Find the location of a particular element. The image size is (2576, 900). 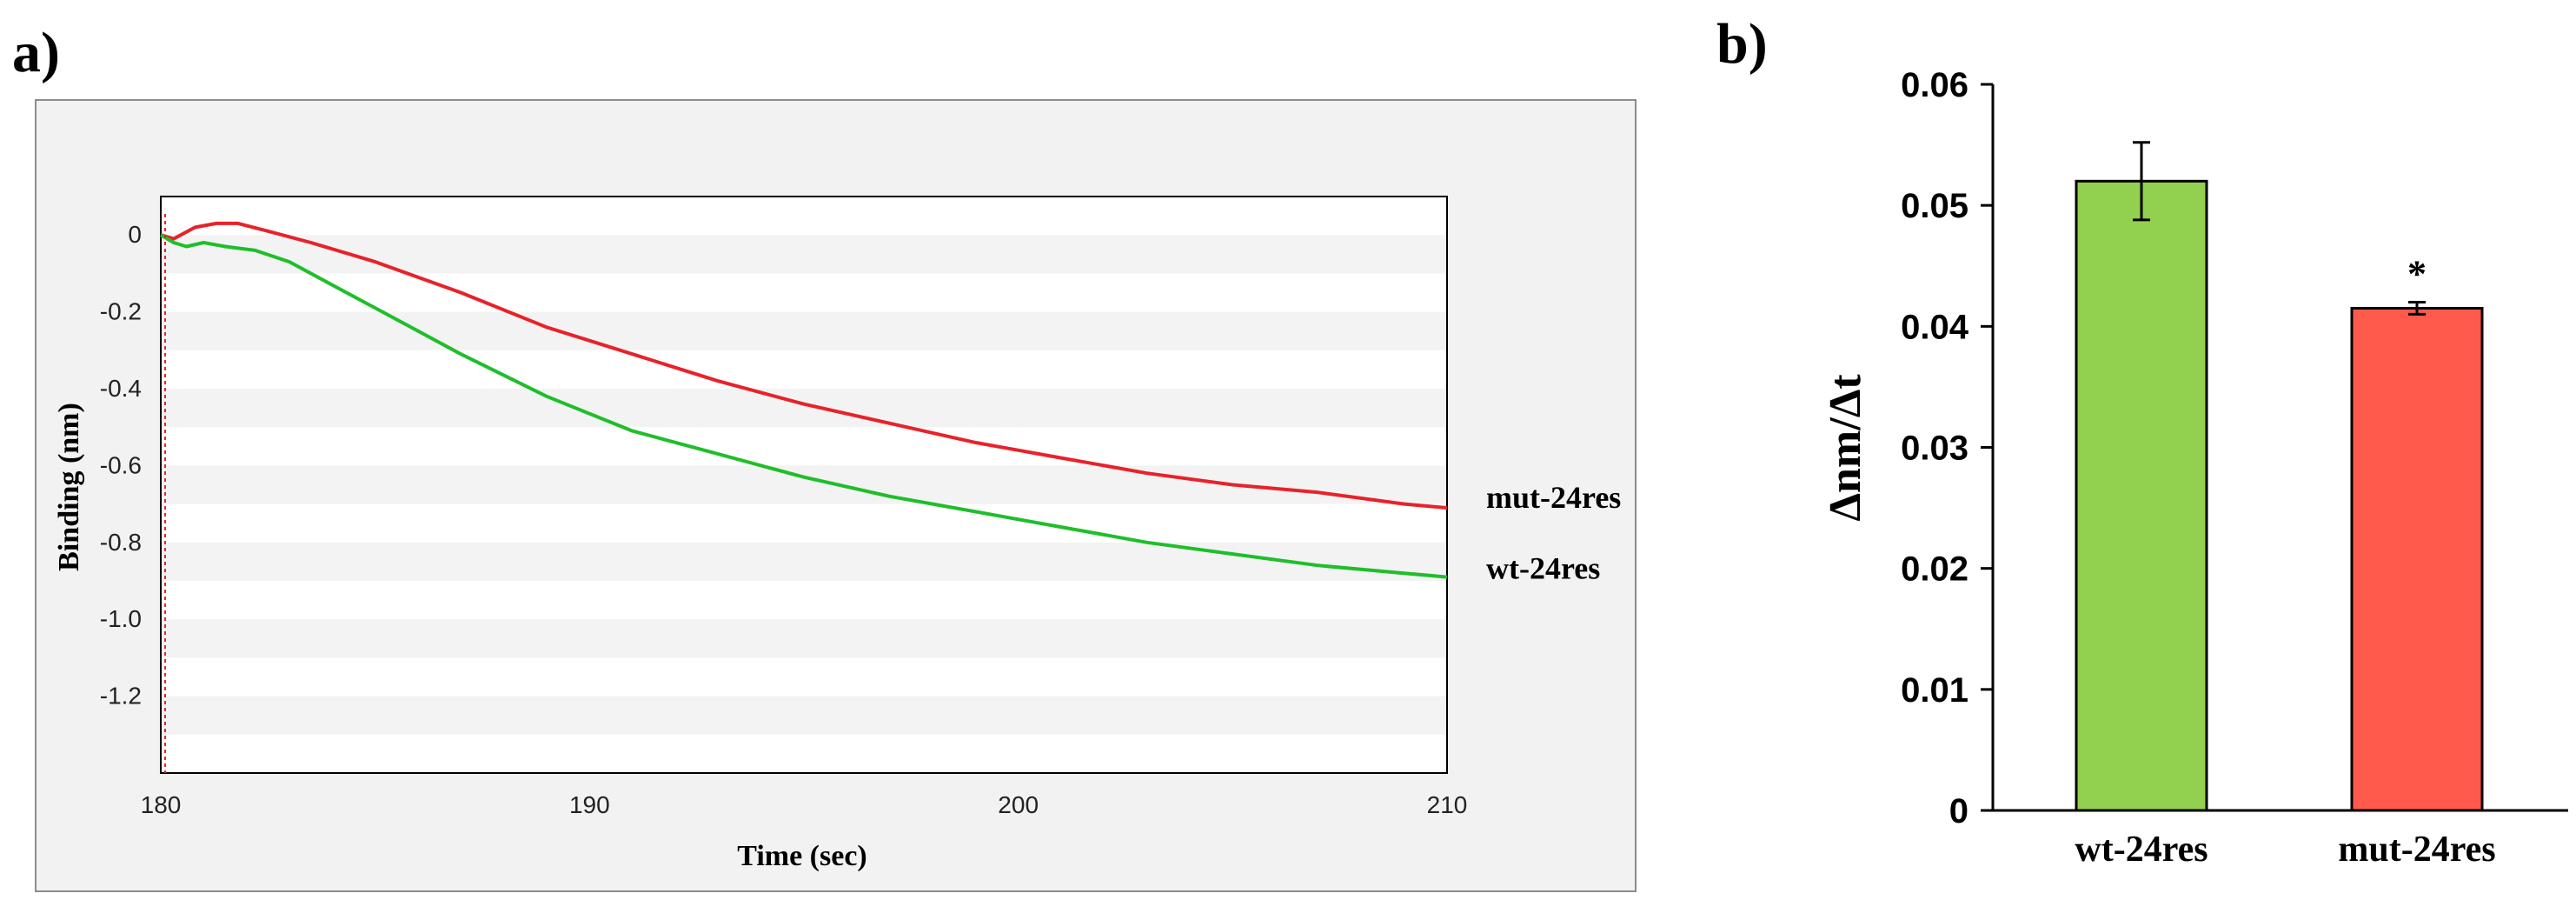

y-tick-label: -0.4 is located at coordinates (121, 388).